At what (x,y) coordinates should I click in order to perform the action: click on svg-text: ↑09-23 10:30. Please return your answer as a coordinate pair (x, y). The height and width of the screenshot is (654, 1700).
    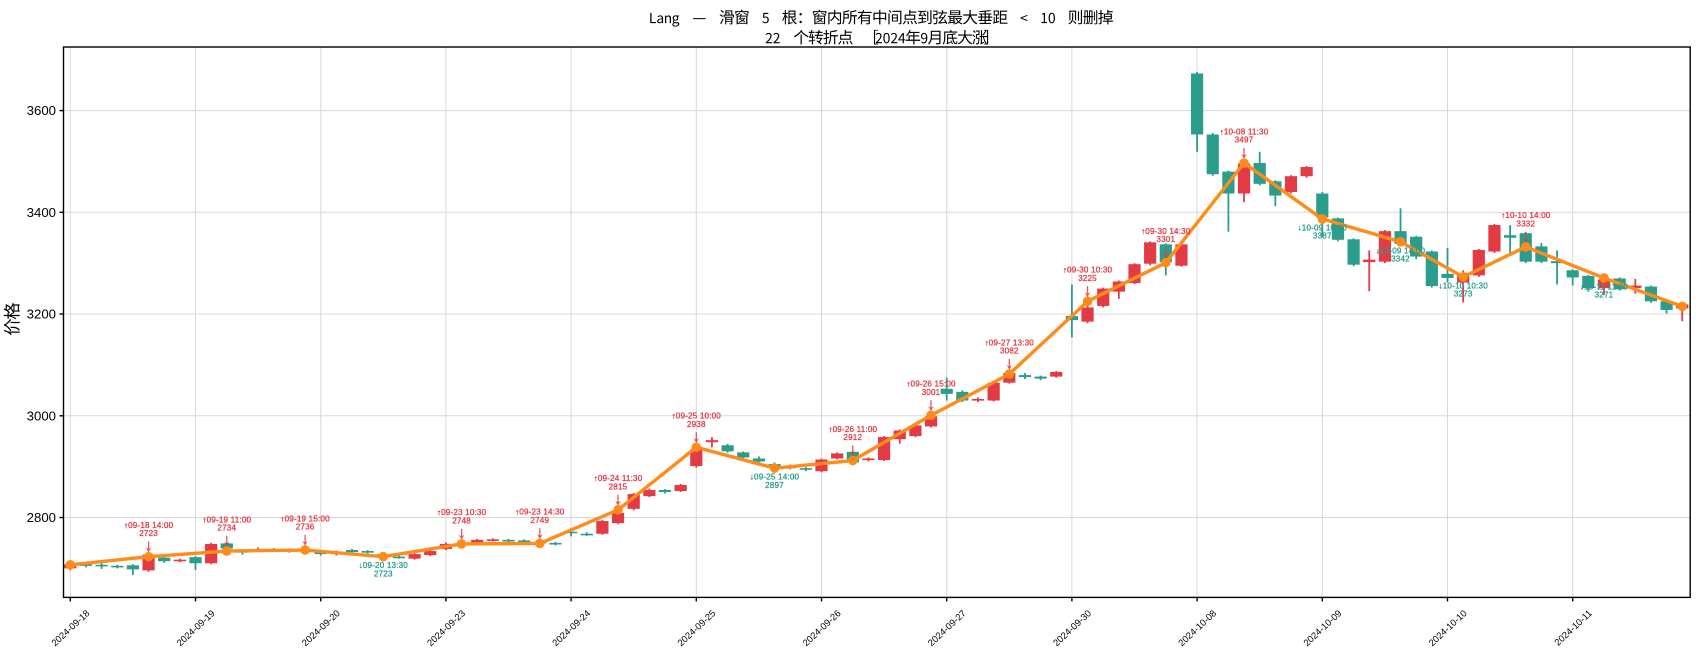
    Looking at the image, I should click on (462, 512).